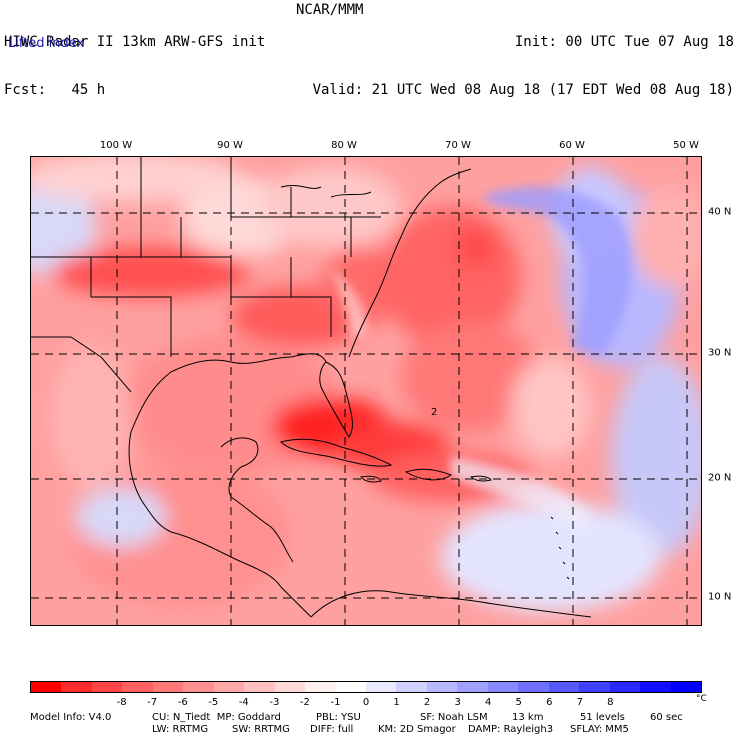 This screenshot has height=740, width=740. What do you see at coordinates (25, 90) in the screenshot?
I see `fcst-label: Fcst:` at bounding box center [25, 90].